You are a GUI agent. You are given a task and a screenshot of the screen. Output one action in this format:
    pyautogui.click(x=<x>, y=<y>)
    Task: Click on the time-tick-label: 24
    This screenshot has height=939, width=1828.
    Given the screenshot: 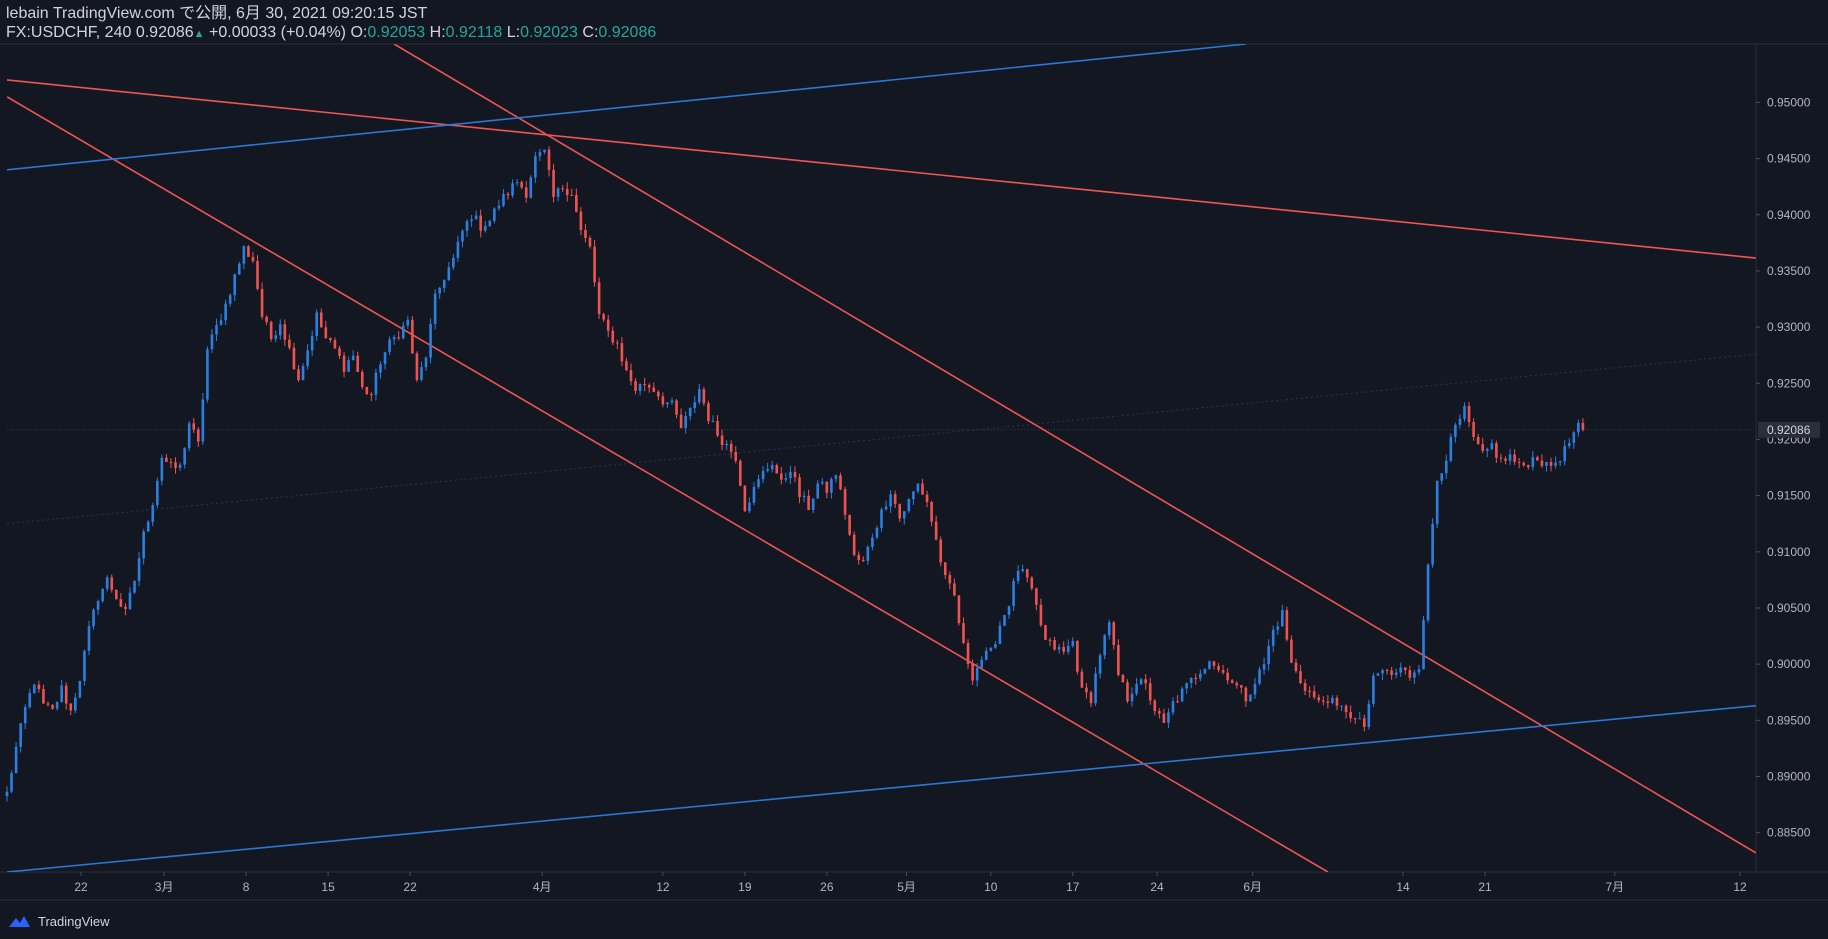 What is the action you would take?
    pyautogui.click(x=1157, y=887)
    